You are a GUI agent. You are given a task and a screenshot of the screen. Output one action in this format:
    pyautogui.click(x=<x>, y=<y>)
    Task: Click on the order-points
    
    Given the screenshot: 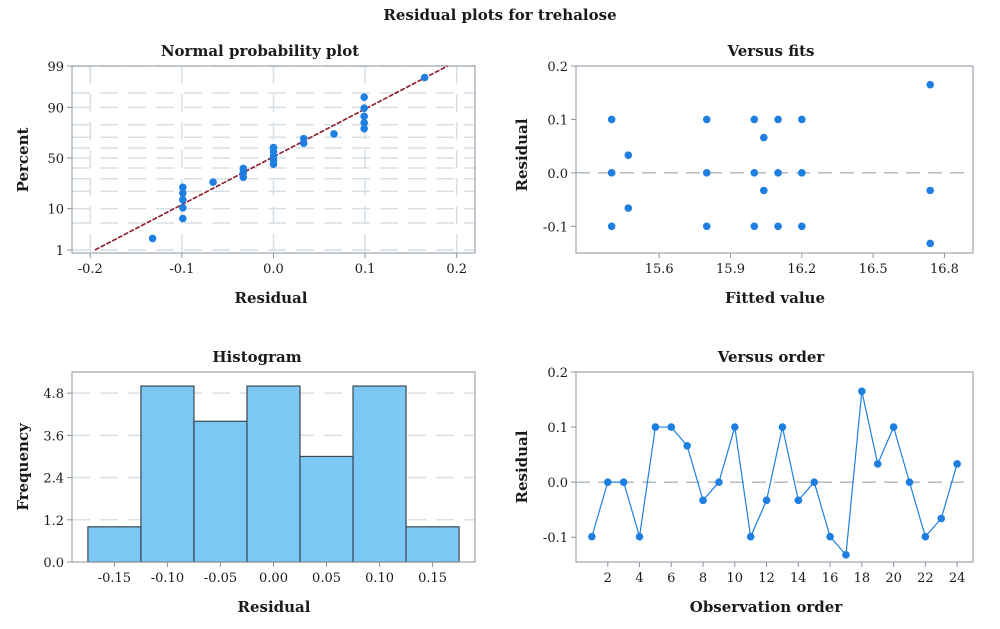 What is the action you would take?
    pyautogui.click(x=774, y=473)
    